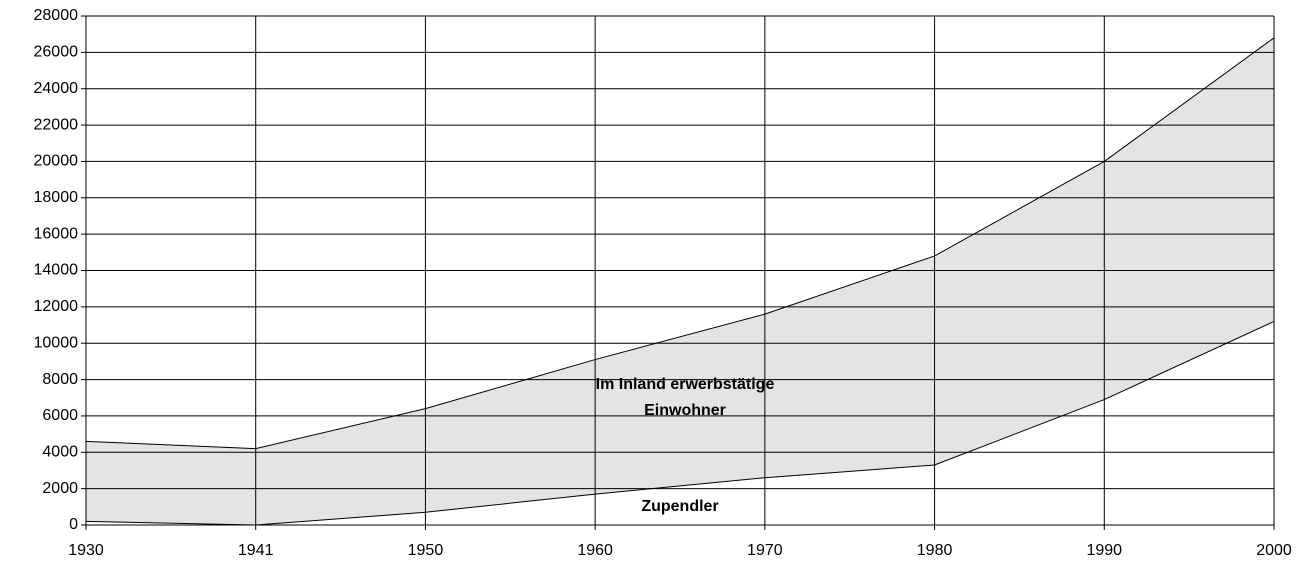 This screenshot has height=580, width=1313. Describe the element at coordinates (60, 488) in the screenshot. I see `y-tick-label: 2000` at that location.